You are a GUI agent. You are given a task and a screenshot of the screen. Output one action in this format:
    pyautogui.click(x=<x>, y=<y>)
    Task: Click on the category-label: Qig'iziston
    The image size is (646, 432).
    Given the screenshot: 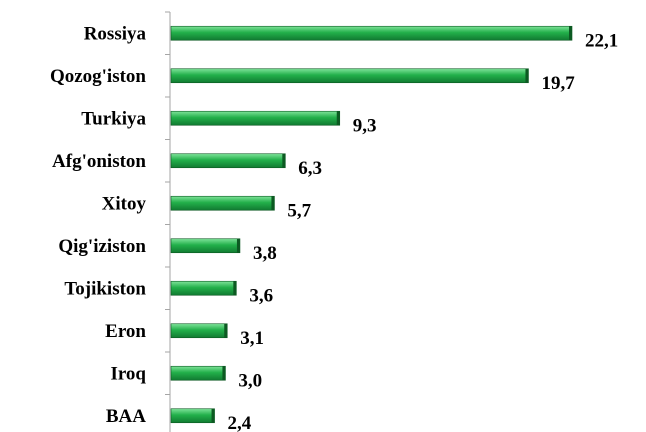 What is the action you would take?
    pyautogui.click(x=102, y=246)
    